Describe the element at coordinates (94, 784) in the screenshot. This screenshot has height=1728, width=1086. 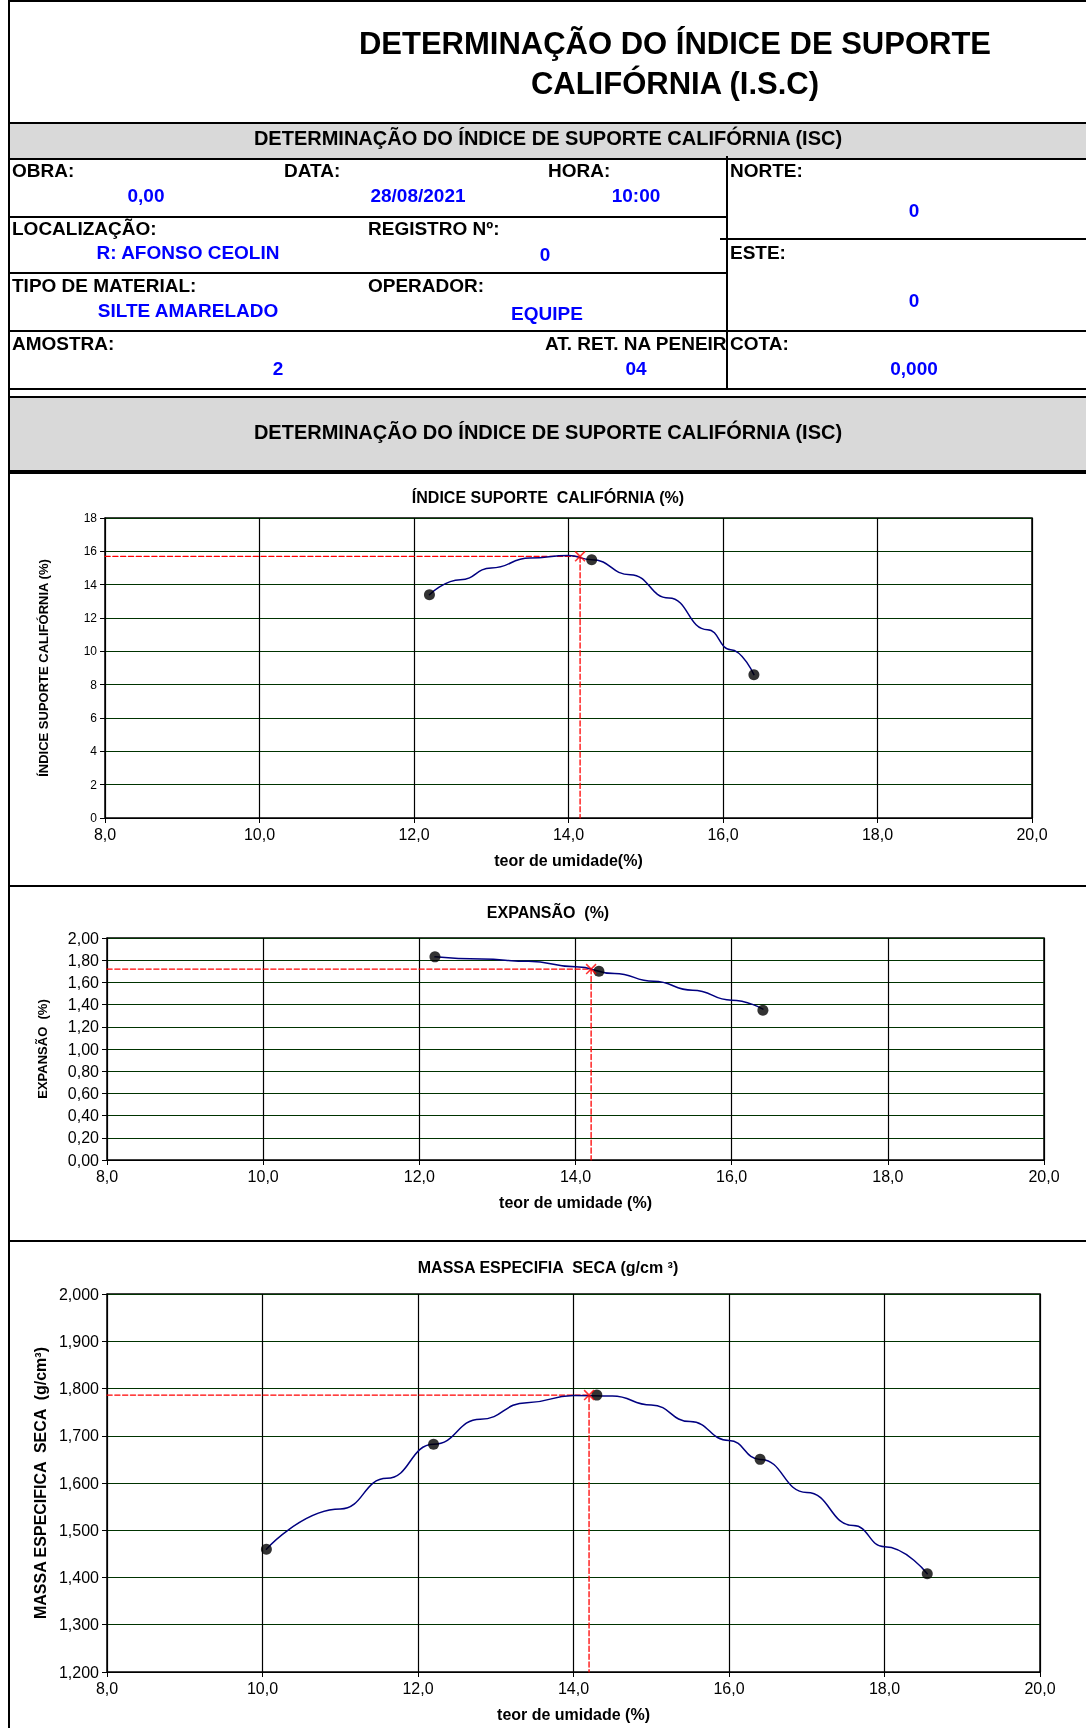
I see `y-tick-label: 2` at that location.